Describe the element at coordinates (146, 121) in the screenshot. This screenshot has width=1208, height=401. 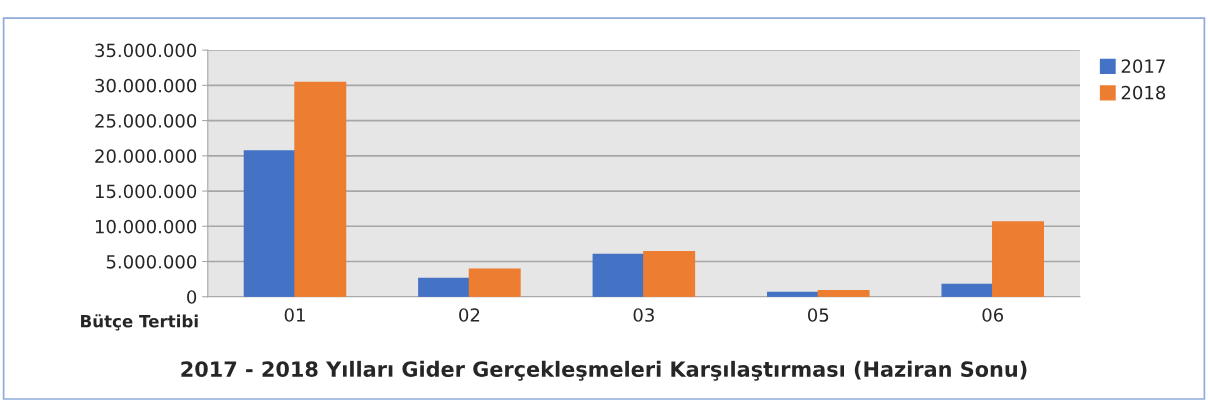
I see `y-tick-label: 25.000.000` at that location.